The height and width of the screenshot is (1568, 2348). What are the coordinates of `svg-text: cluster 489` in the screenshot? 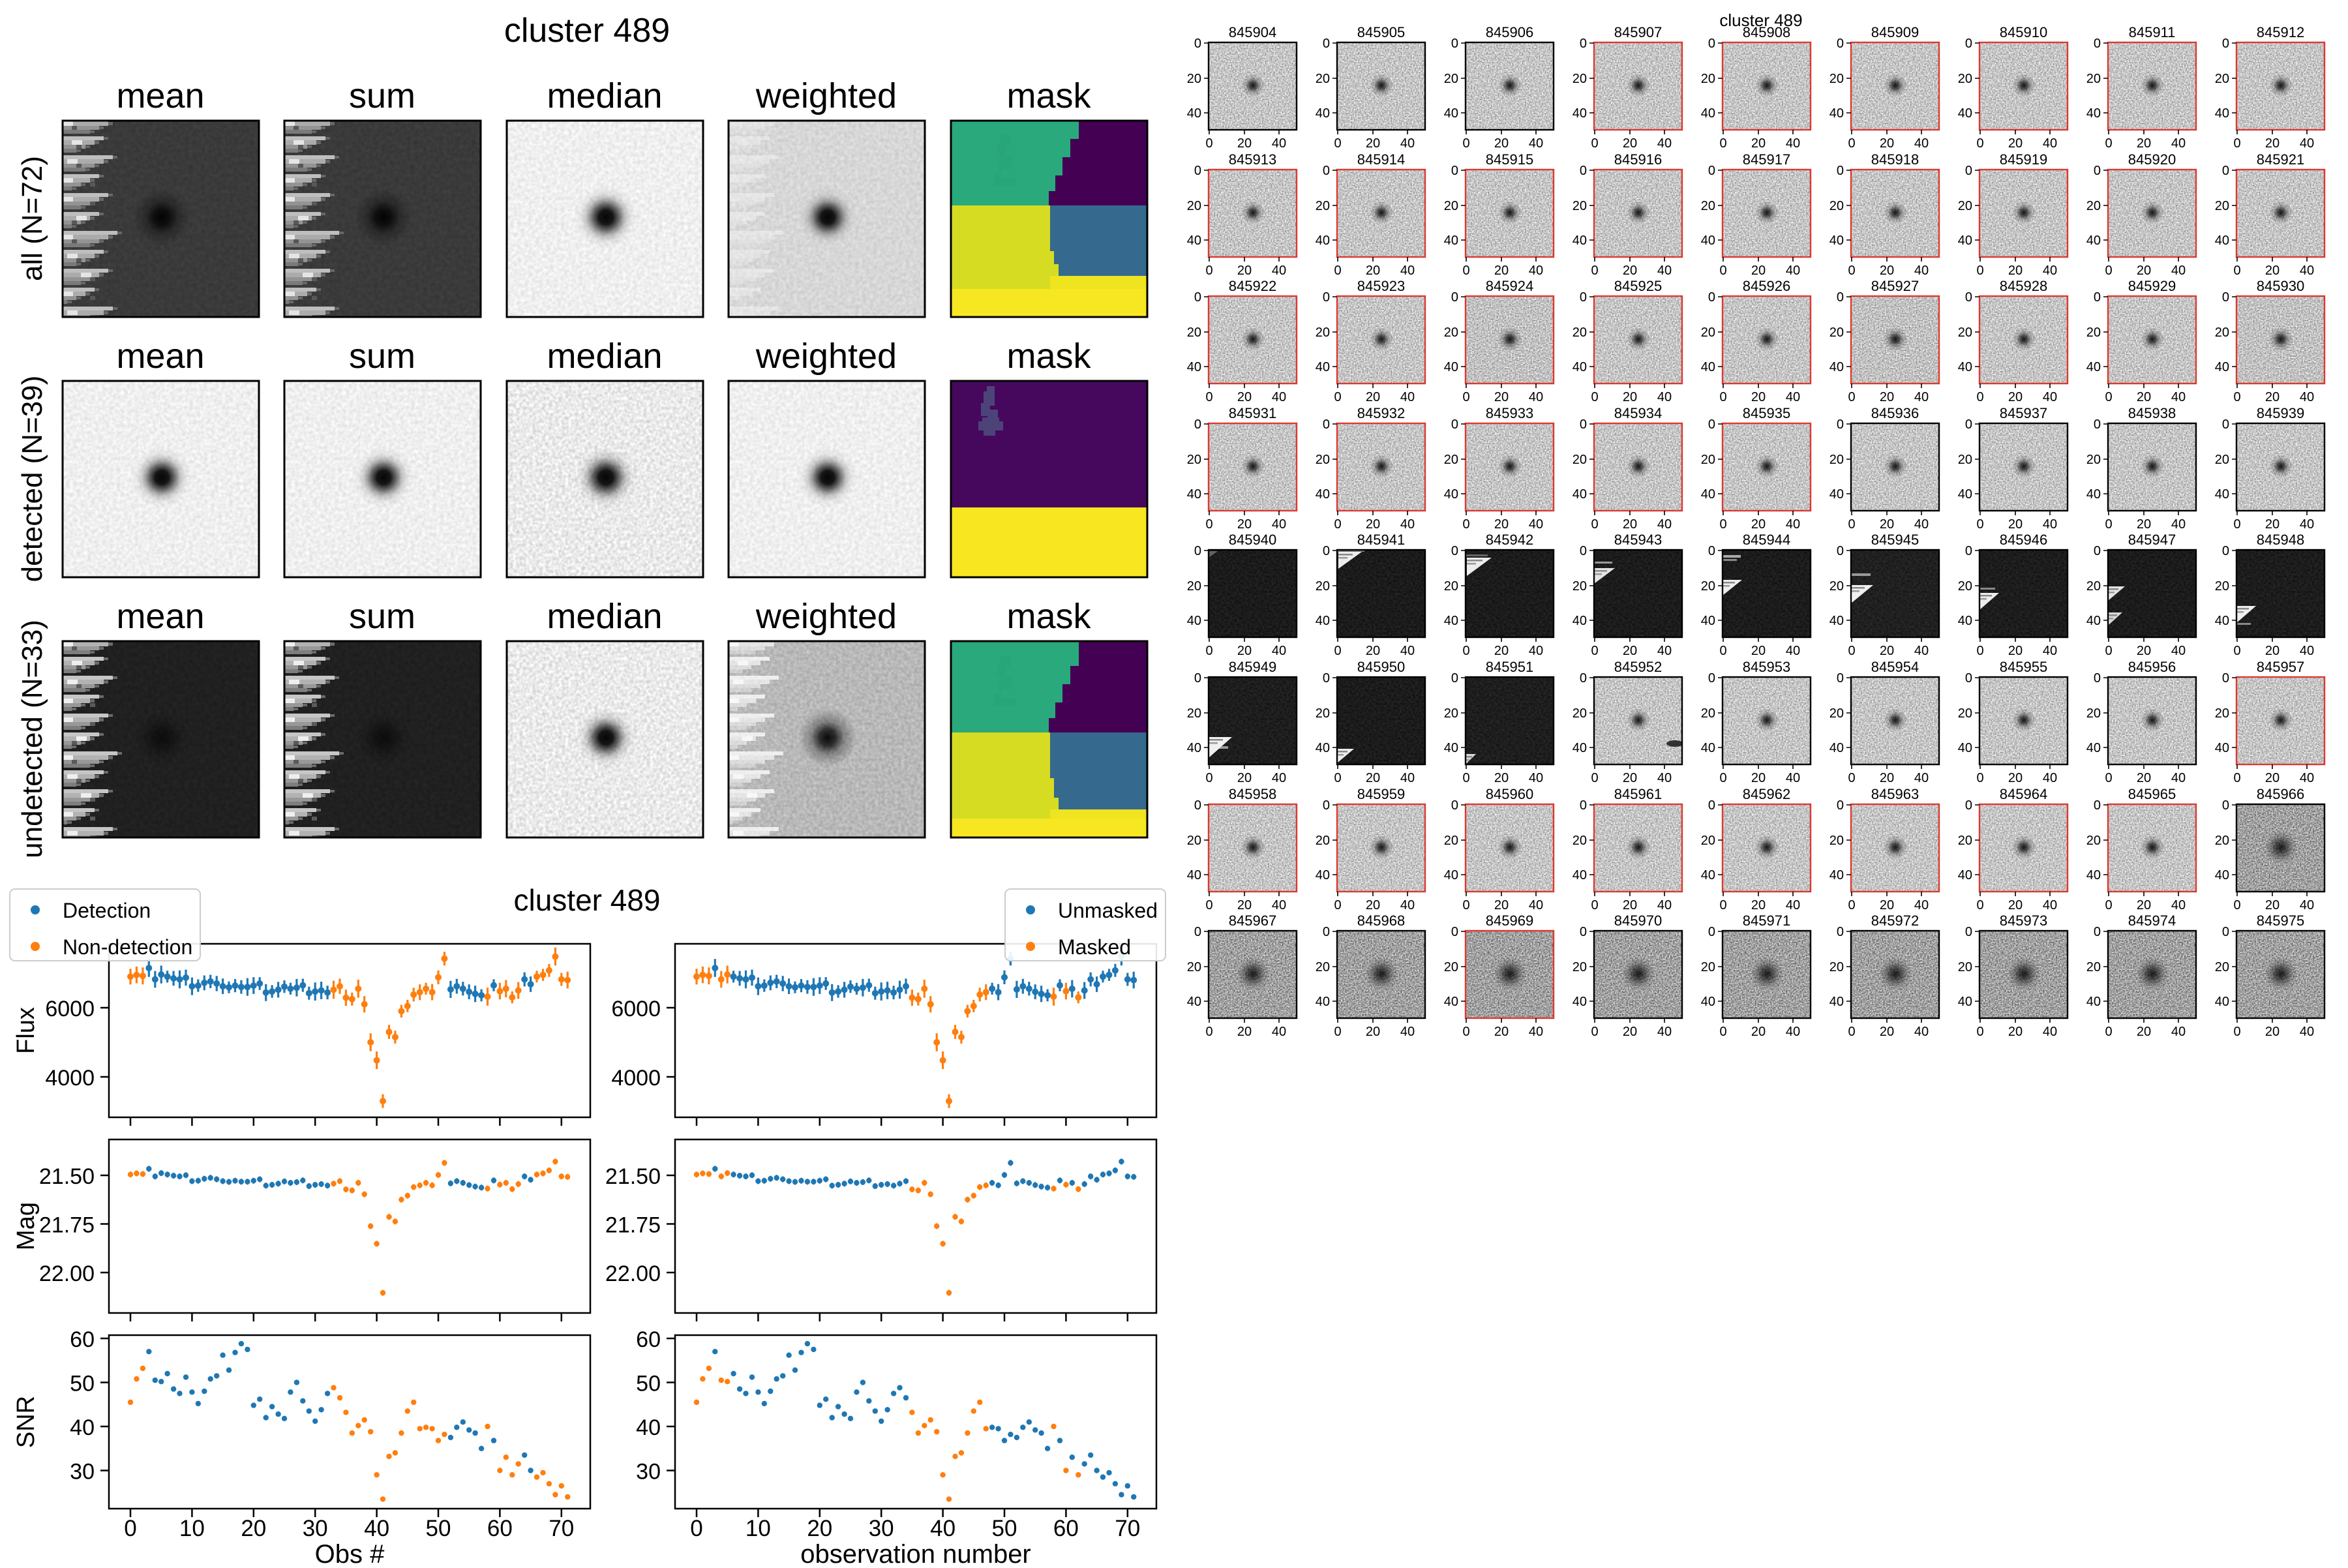 It's located at (586, 900).